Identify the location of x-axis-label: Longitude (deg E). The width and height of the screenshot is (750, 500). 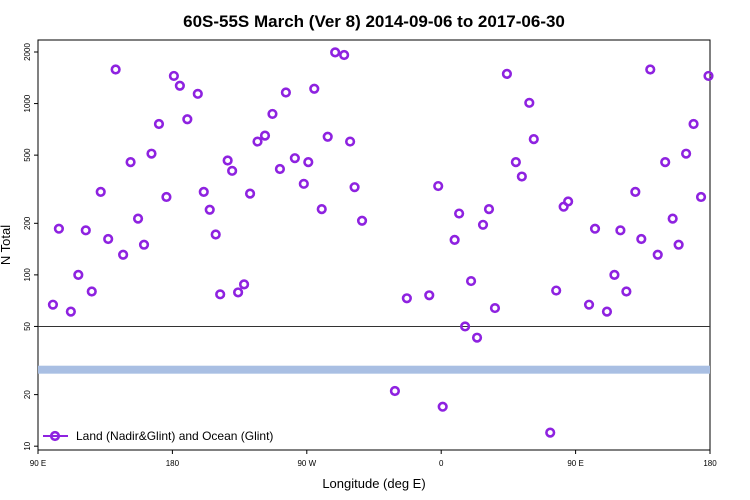
(373, 483).